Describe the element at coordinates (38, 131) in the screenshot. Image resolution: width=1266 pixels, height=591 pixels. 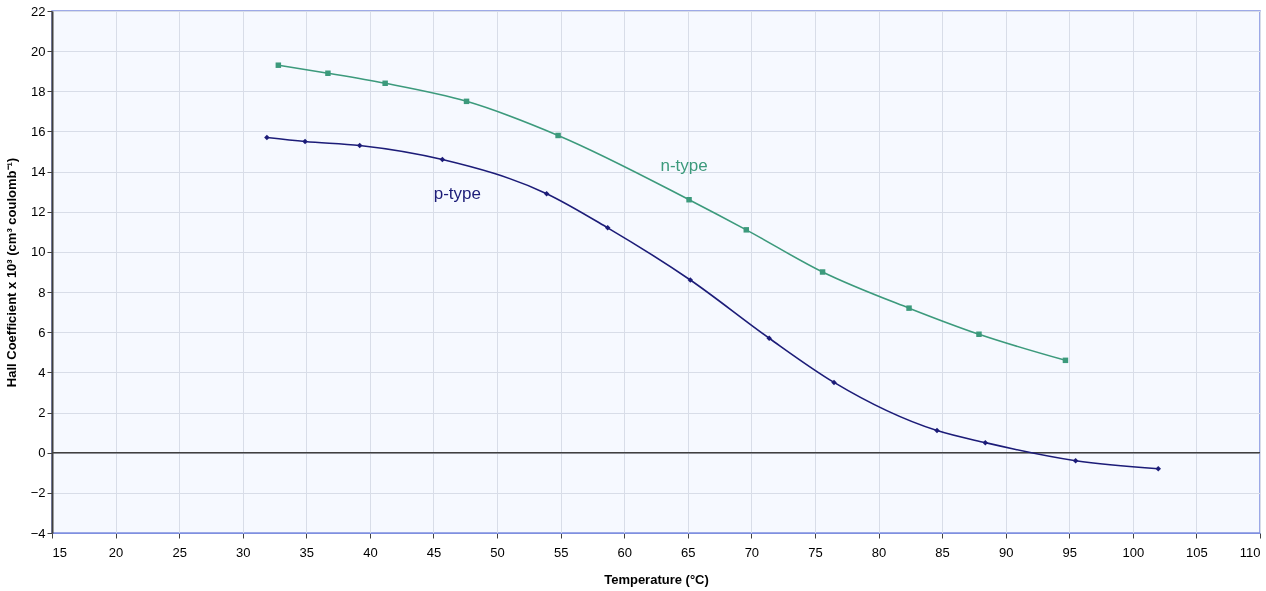
I see `y-tick-label: 16` at that location.